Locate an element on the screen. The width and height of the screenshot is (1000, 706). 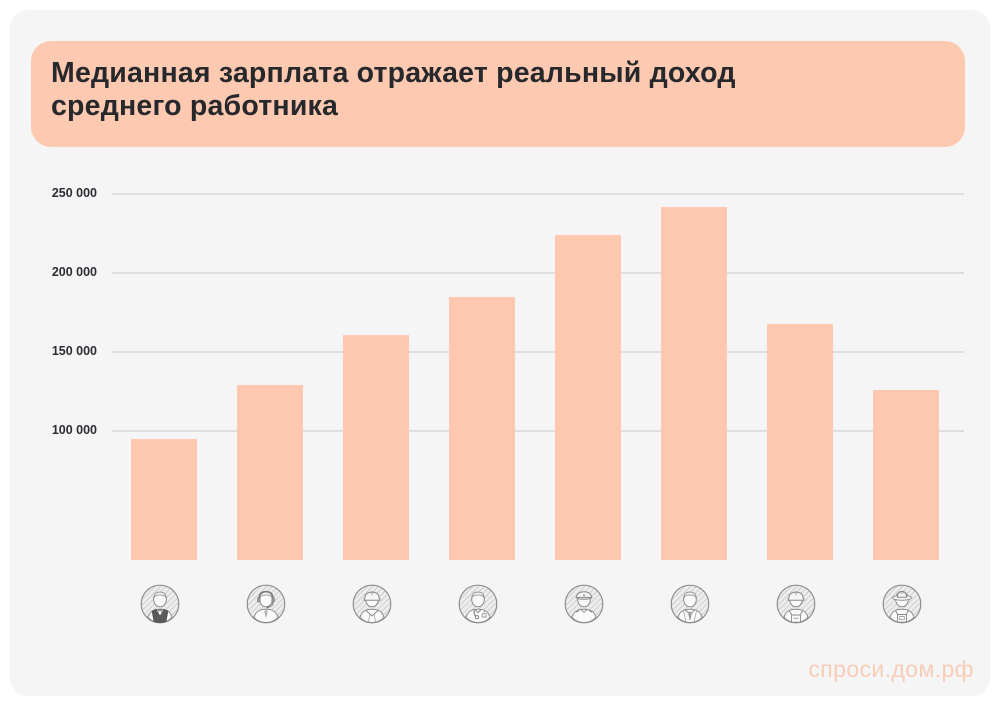
pilot-icon is located at coordinates (584, 604).